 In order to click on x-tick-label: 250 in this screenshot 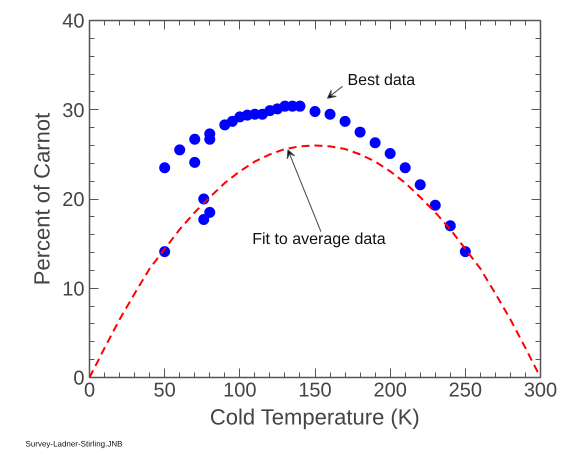, I will do `click(465, 391)`.